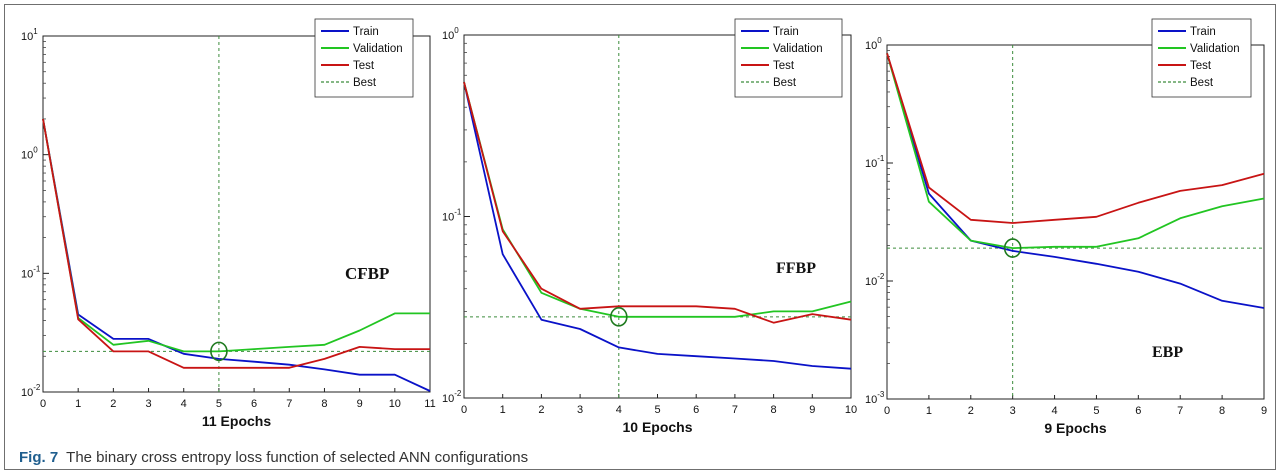 This screenshot has width=1281, height=476. What do you see at coordinates (236, 421) in the screenshot?
I see `x-axis-label: 11 Epochs` at bounding box center [236, 421].